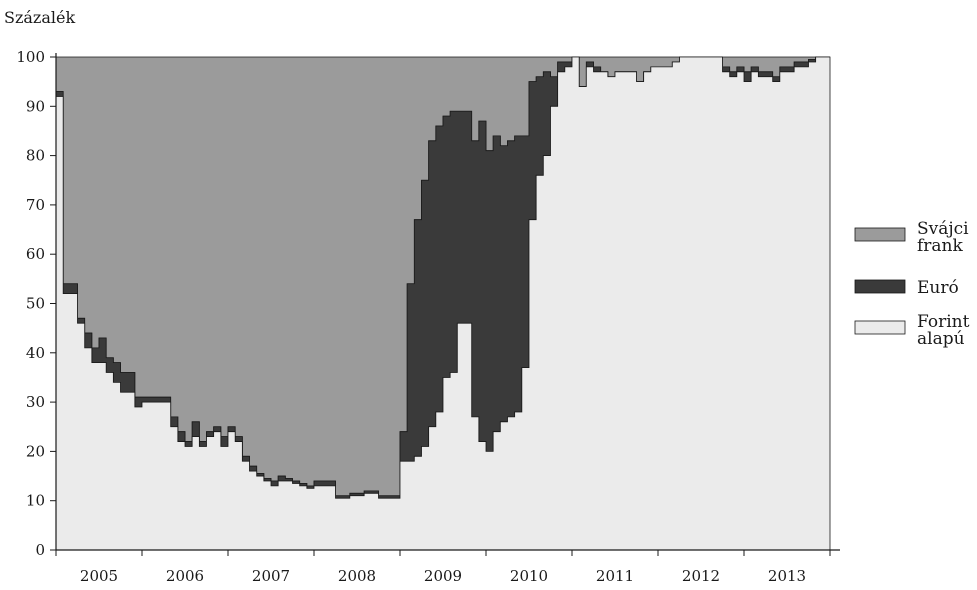  I want to click on legend-label: Forint alapú, so click(943, 330).